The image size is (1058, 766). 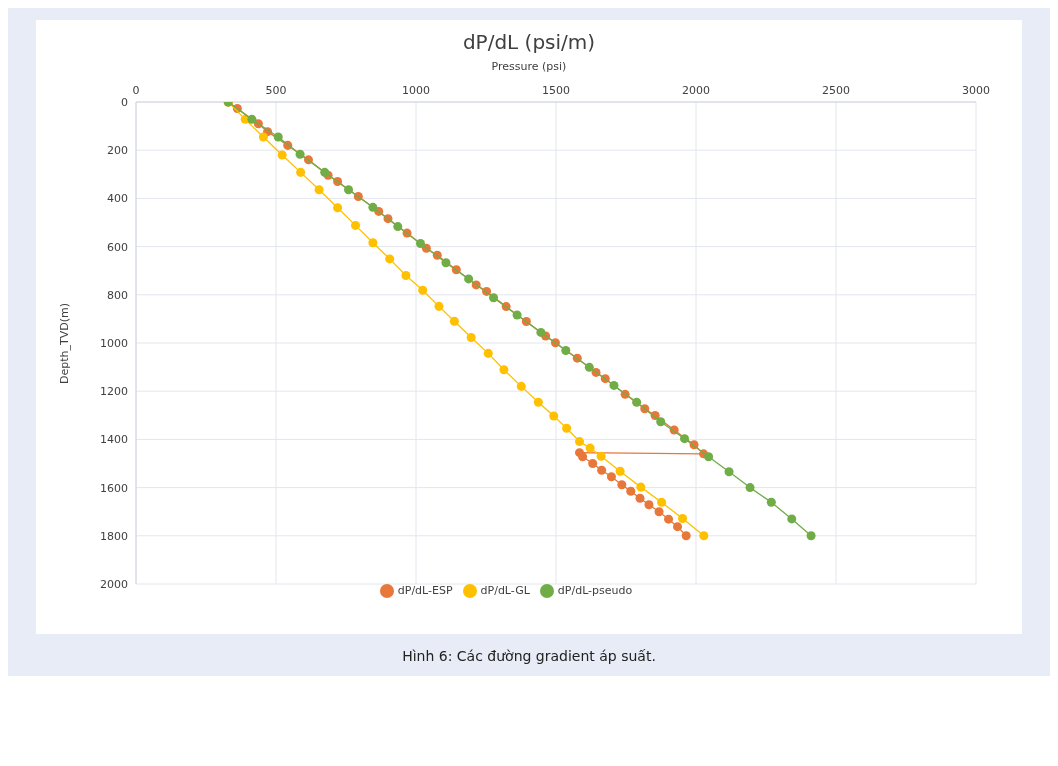 What do you see at coordinates (505, 590) in the screenshot?
I see `legend-label: dP/dL-GL` at bounding box center [505, 590].